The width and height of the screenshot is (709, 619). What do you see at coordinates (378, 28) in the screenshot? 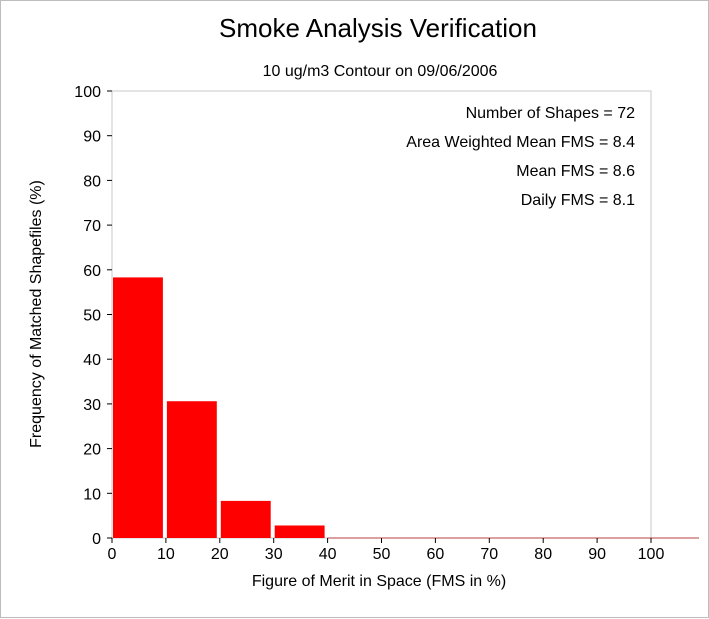
I see `chart-title: Smoke Analysis Verification` at bounding box center [378, 28].